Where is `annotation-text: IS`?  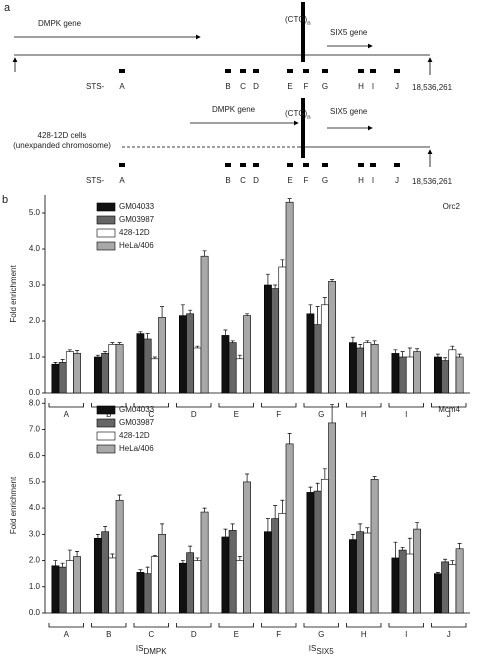 annotation-text: IS is located at coordinates (313, 648).